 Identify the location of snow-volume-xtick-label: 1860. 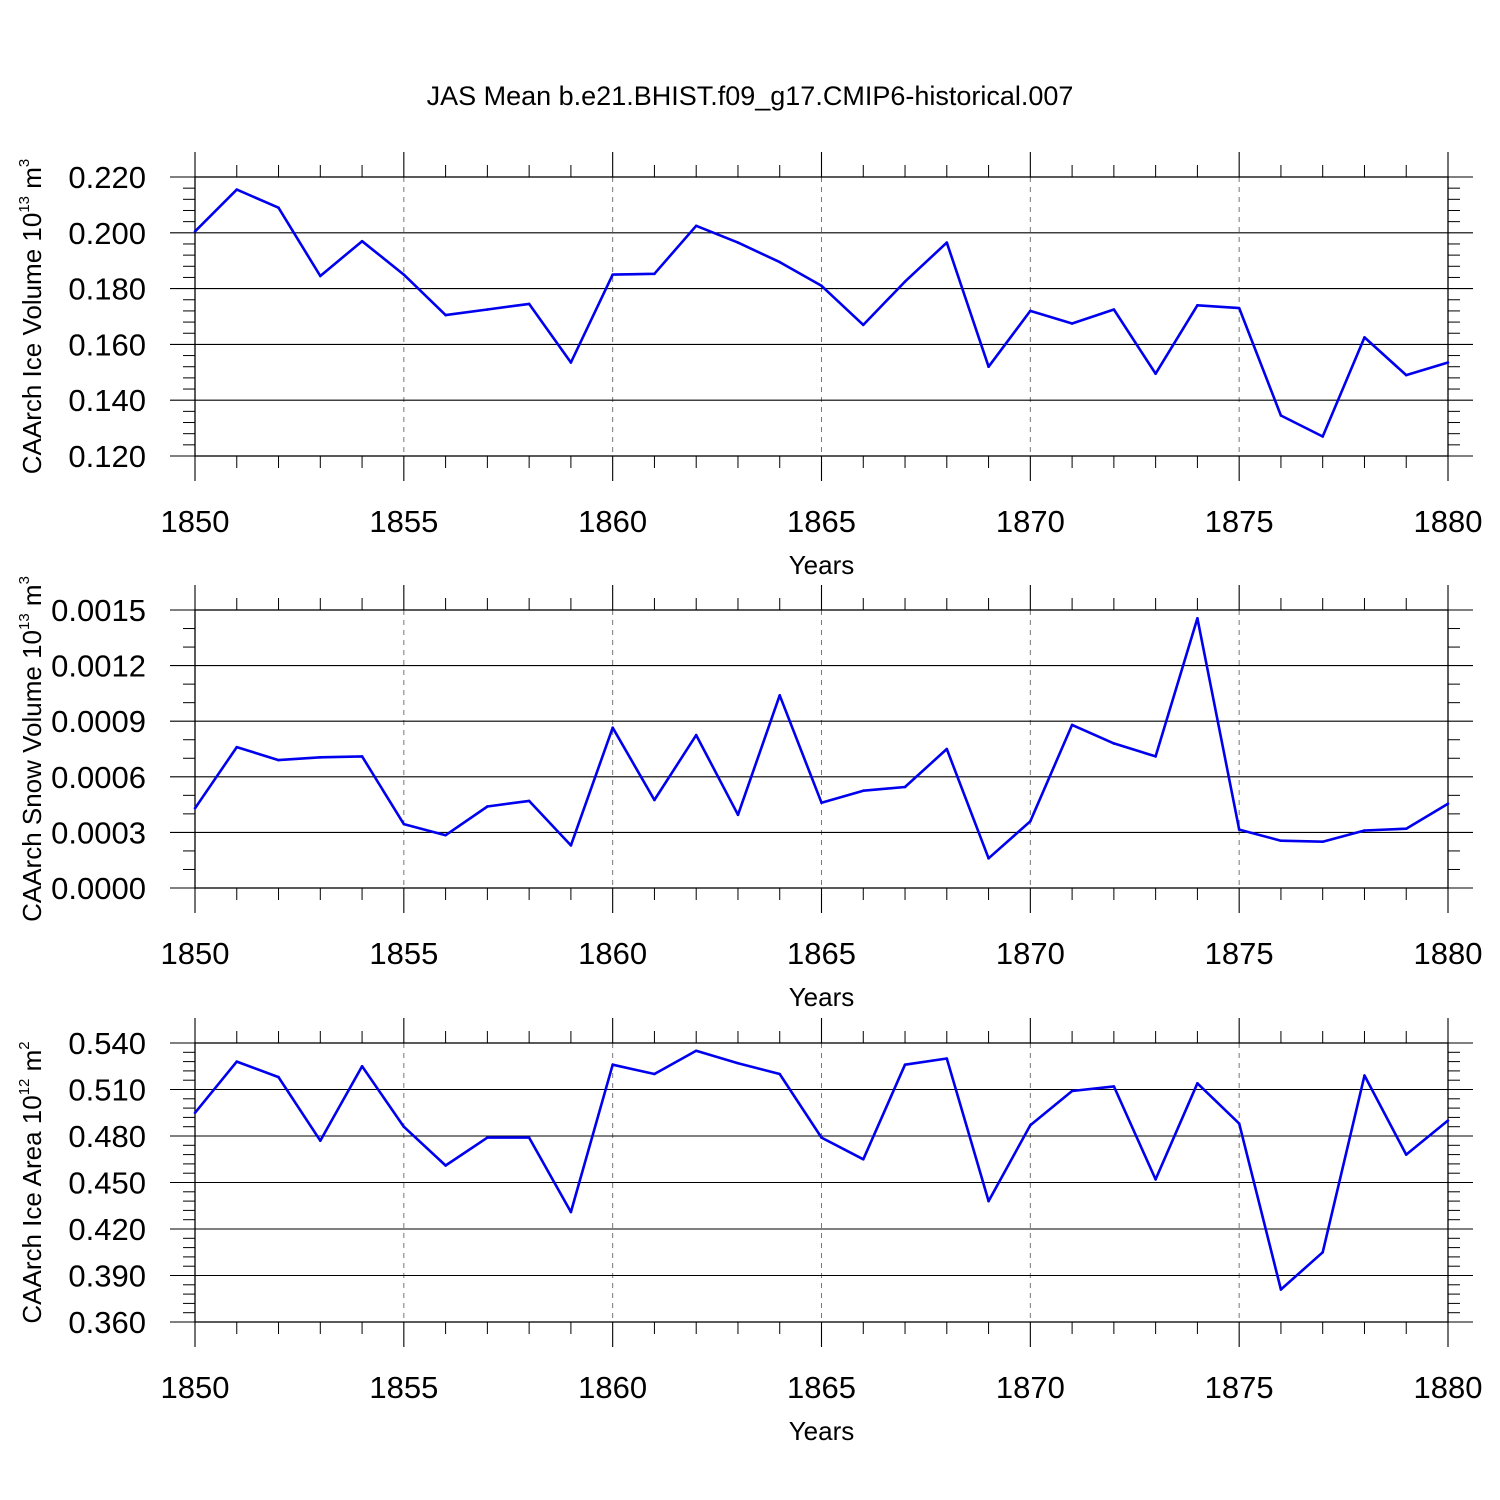
(612, 953).